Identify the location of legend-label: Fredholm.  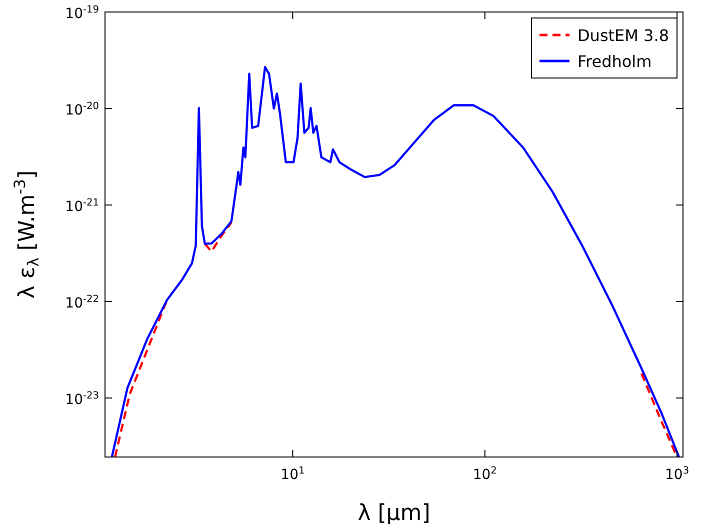
(614, 61).